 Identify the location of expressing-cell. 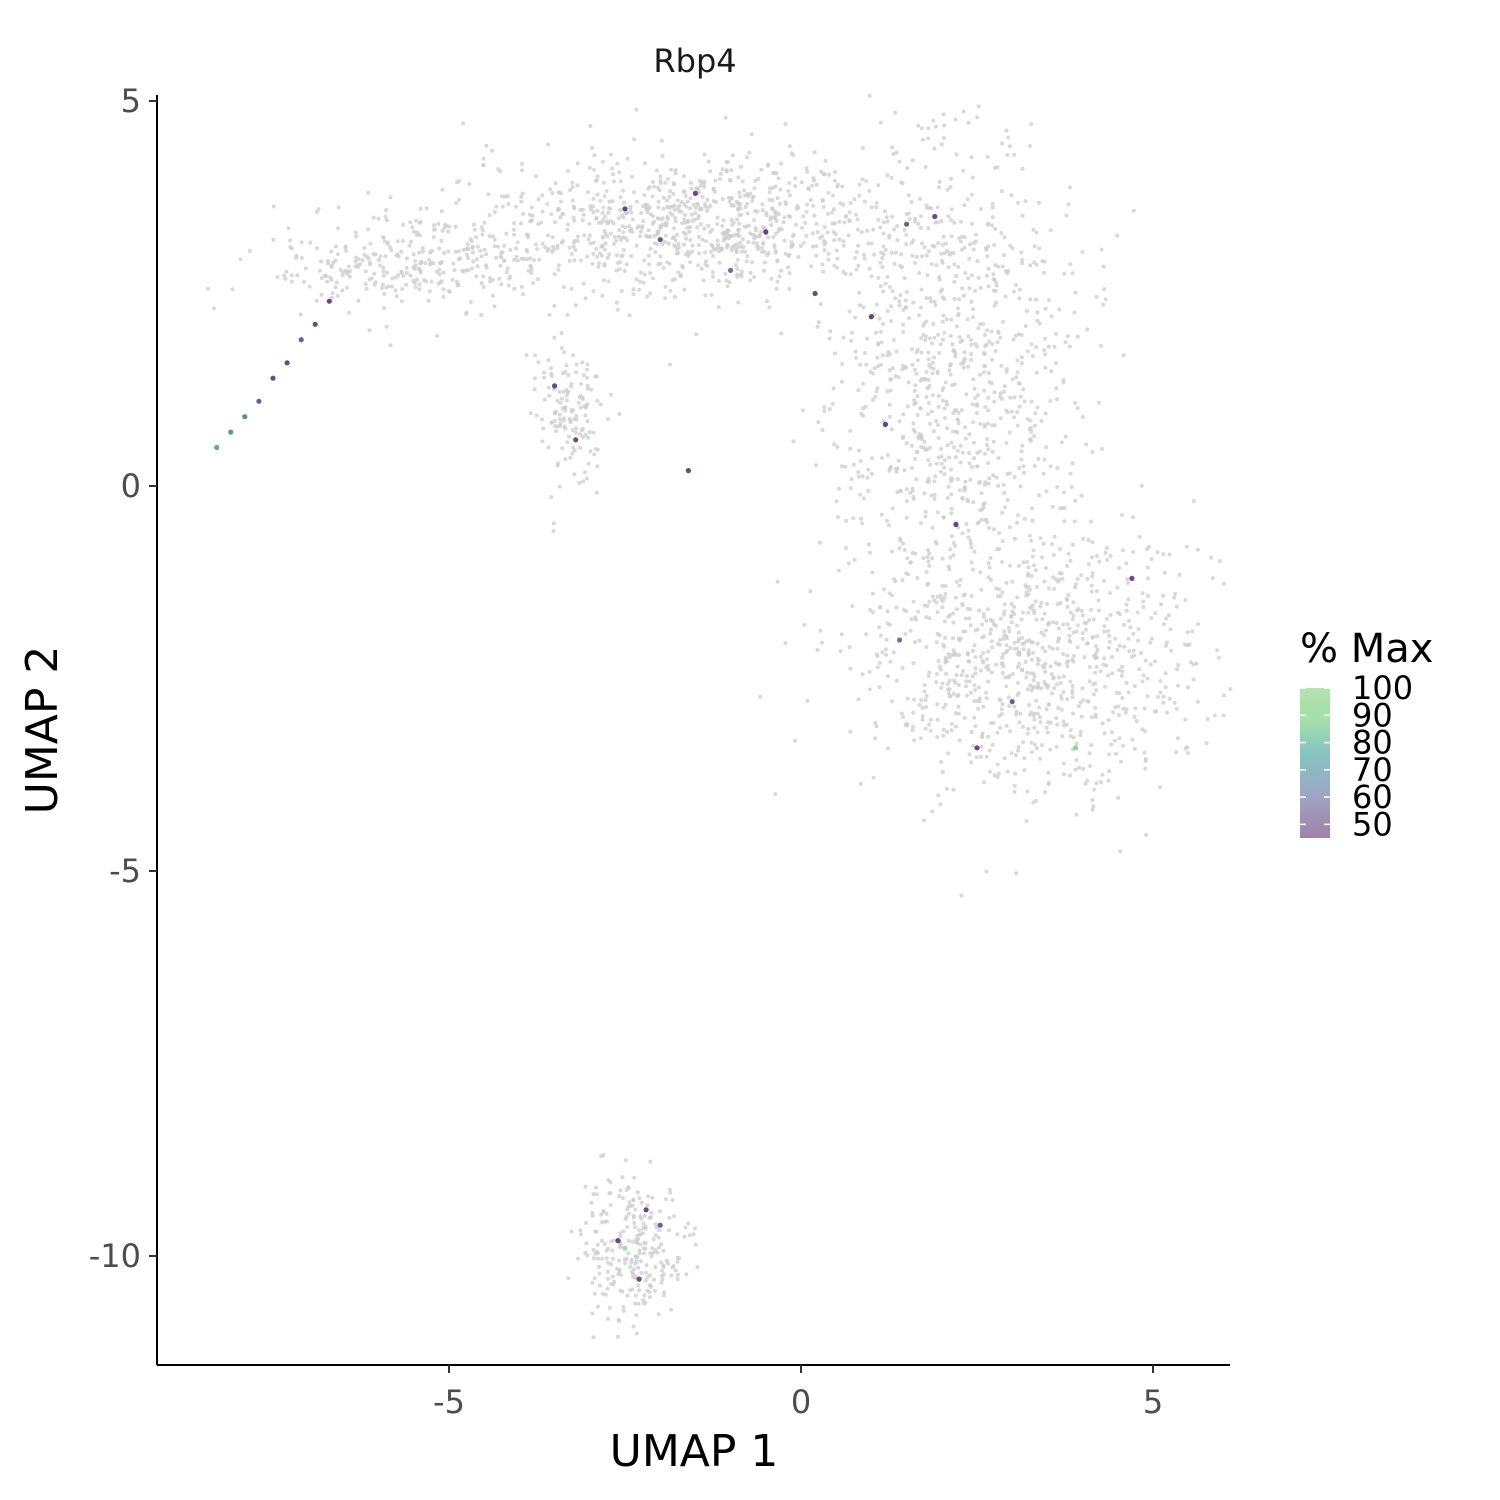
(907, 224).